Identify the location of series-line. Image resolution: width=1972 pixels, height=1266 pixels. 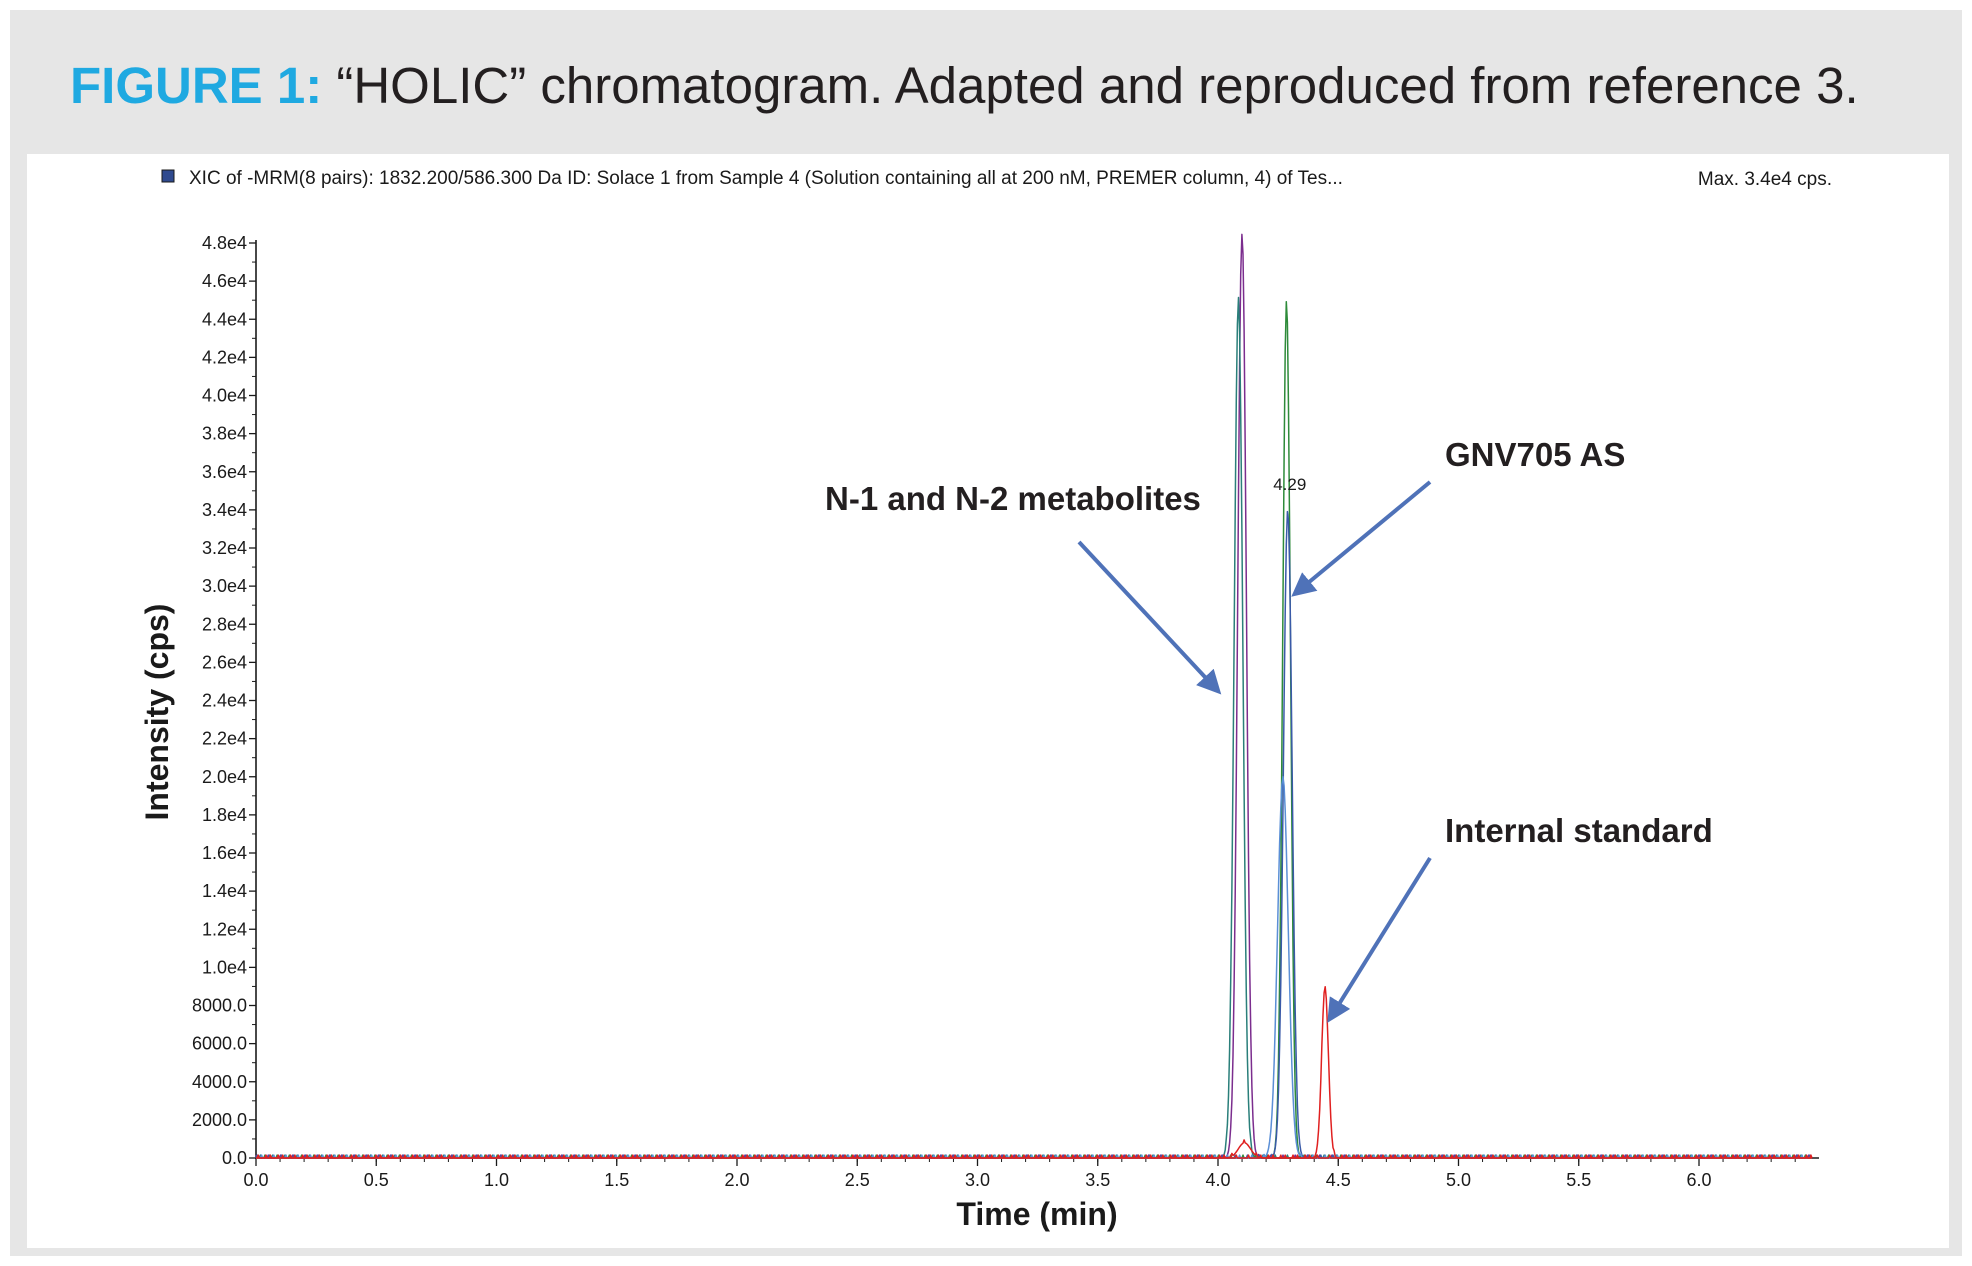
(1034, 1072).